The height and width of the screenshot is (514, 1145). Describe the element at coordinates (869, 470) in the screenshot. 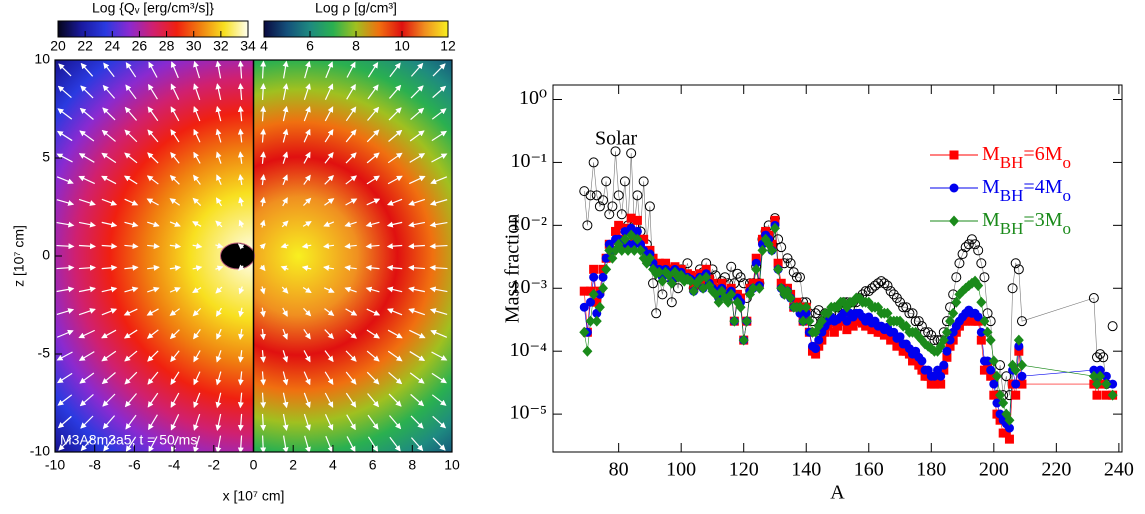

I see `x-tick-label: 160` at that location.